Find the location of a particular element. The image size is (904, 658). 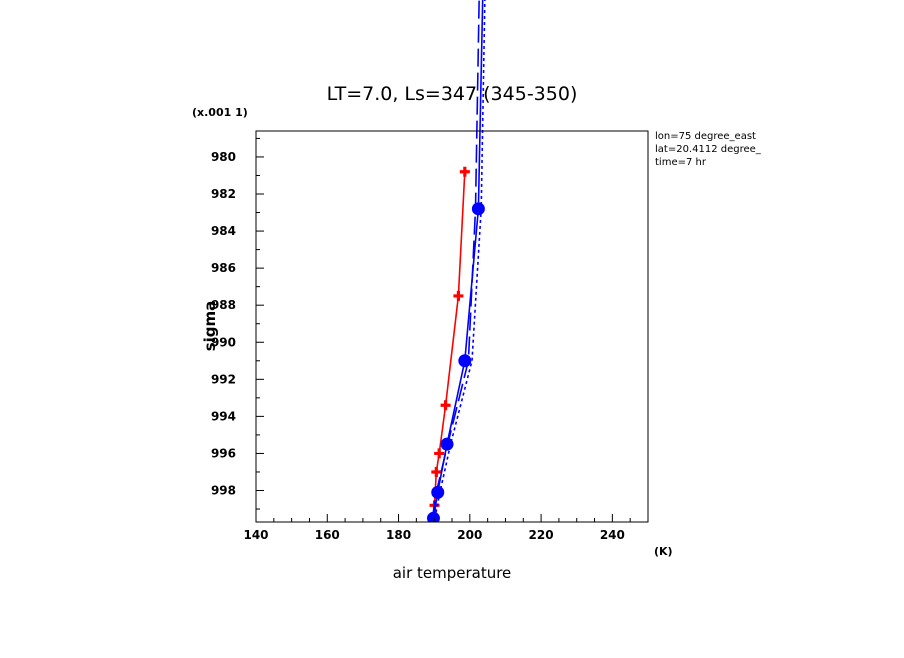

y-tick-label: 992 is located at coordinates (223, 379).